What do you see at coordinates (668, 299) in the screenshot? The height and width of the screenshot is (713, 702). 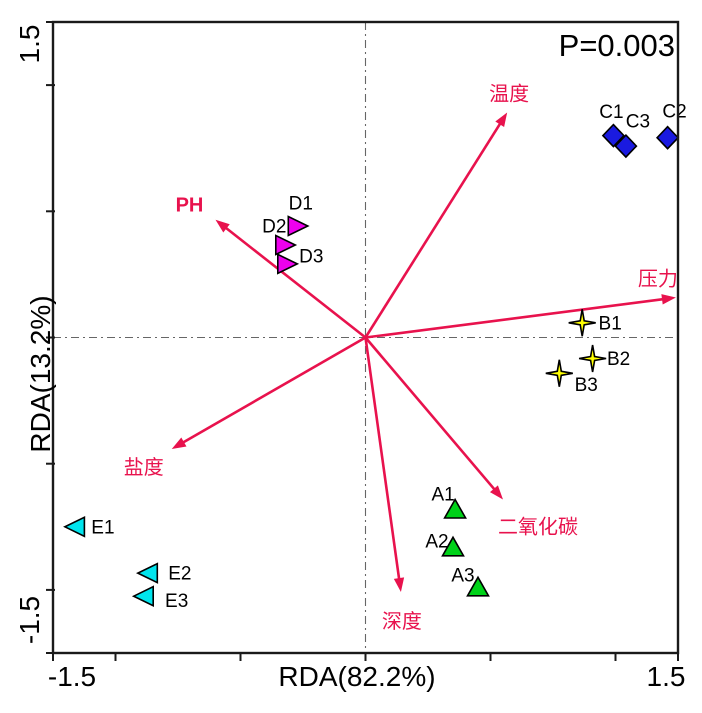 I see `env-arrowhead-pressure` at bounding box center [668, 299].